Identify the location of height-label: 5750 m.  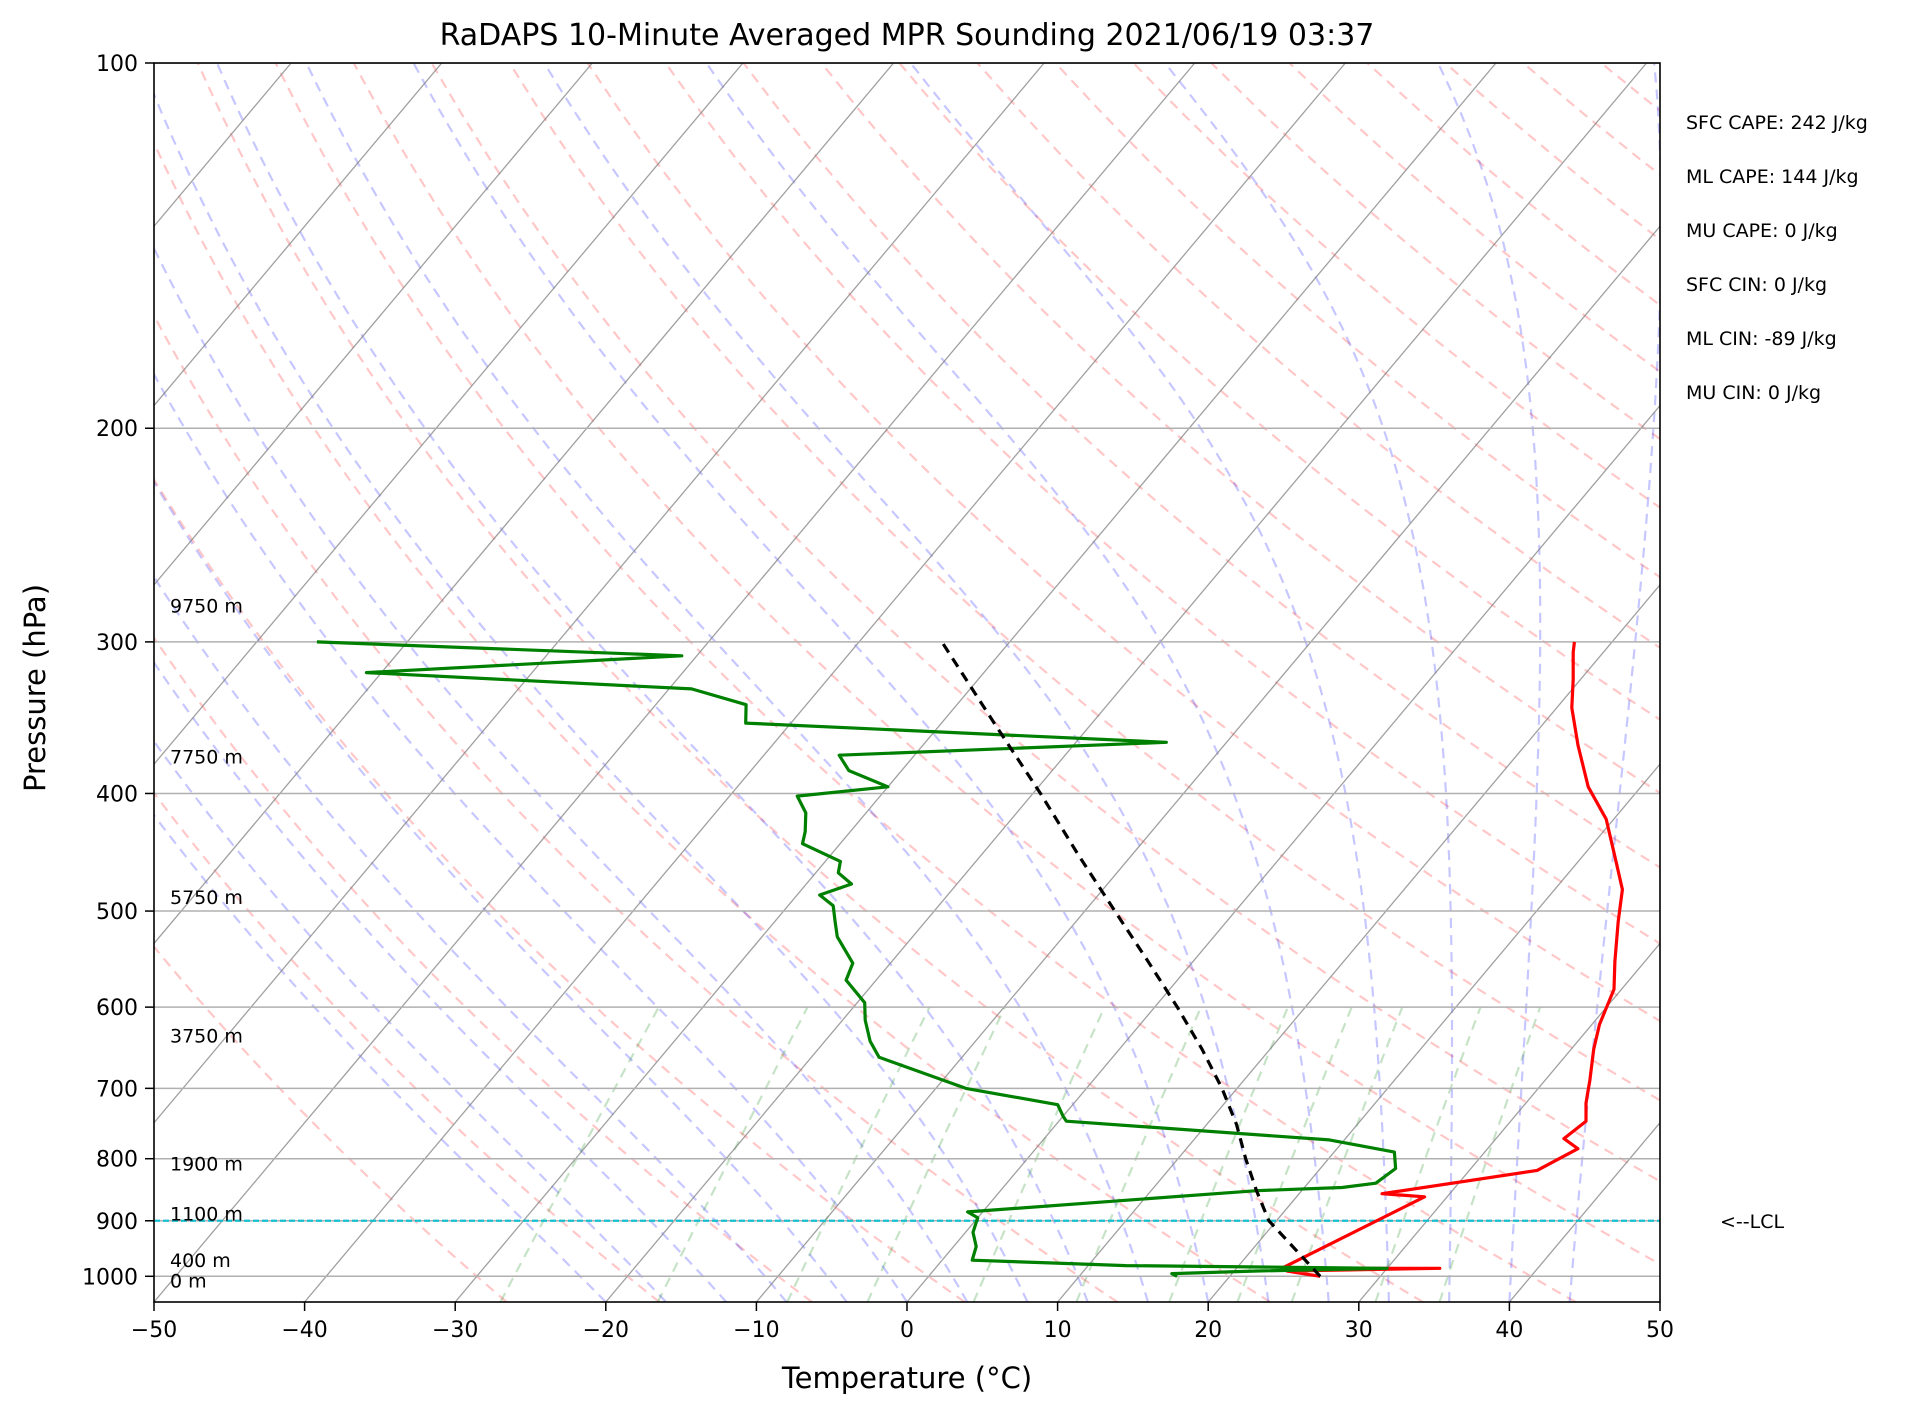
(206, 898).